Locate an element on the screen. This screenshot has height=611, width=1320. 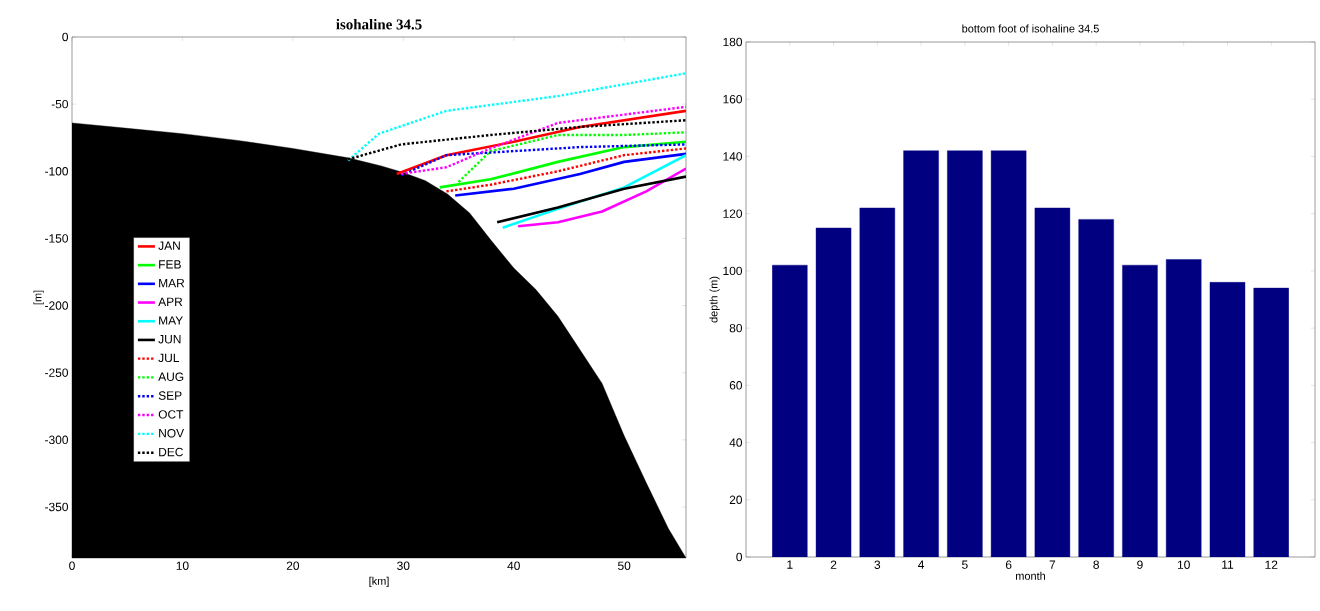
legend-label: AUG is located at coordinates (171, 376).